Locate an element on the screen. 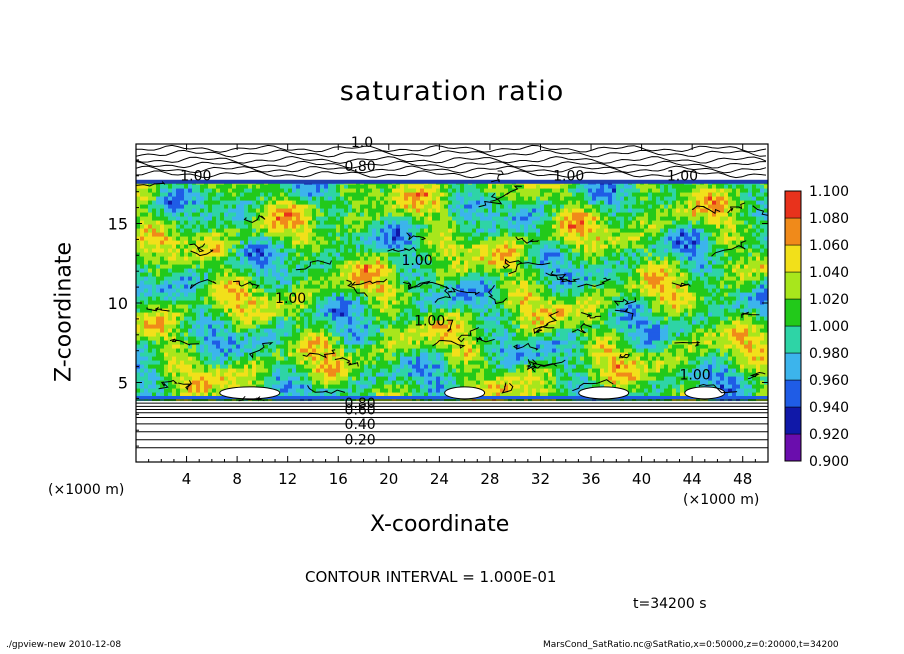  contour-label: 0.60 is located at coordinates (360, 411).